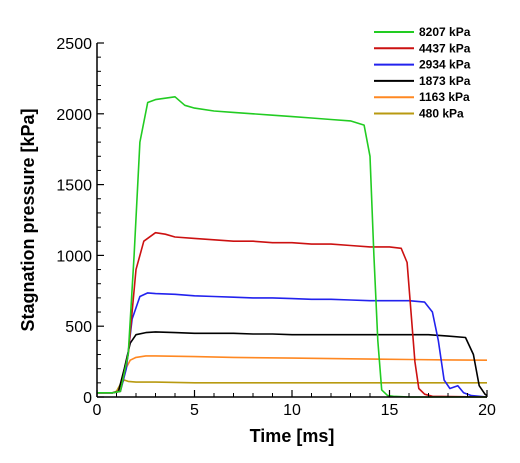  I want to click on x-tick-label: 10, so click(292, 410).